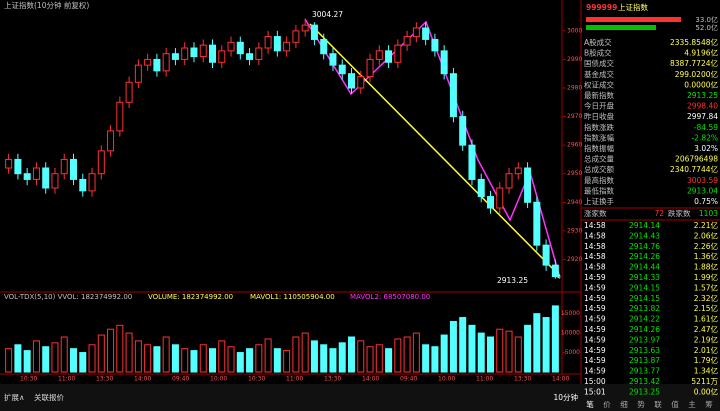  Describe the element at coordinates (644, 350) in the screenshot. I see `tick-price: 2913.63` at that location.